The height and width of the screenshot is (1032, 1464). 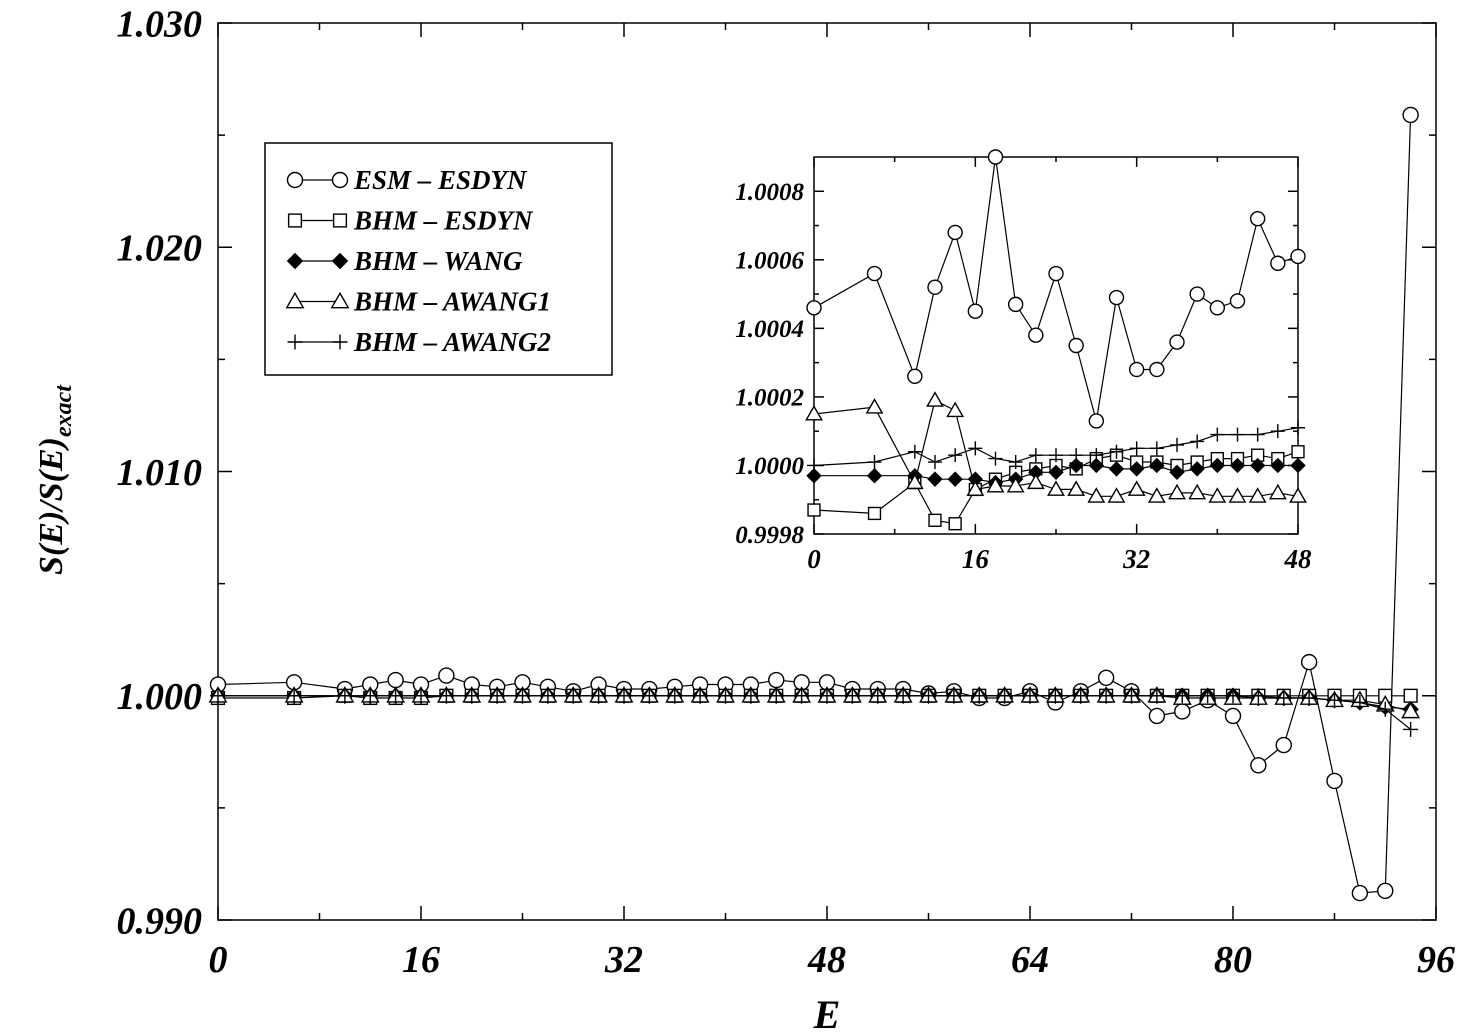 What do you see at coordinates (160, 249) in the screenshot?
I see `y-tick-label: 1.020` at bounding box center [160, 249].